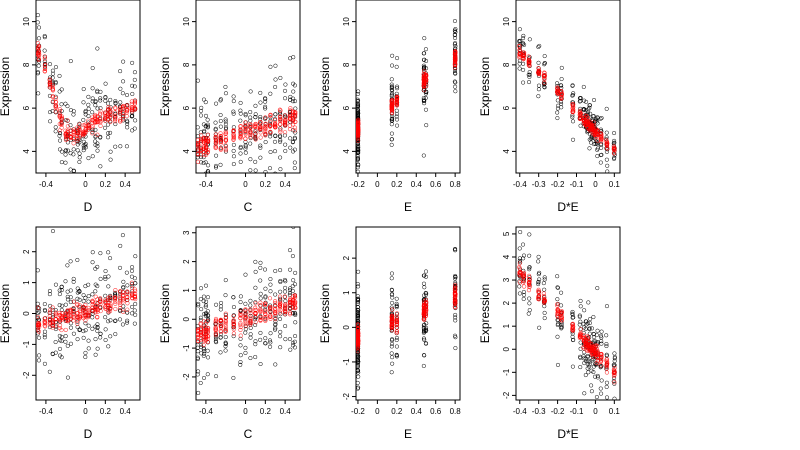 The image size is (800, 450). What do you see at coordinates (245, 184) in the screenshot?
I see `x-tick-label: 0` at bounding box center [245, 184].